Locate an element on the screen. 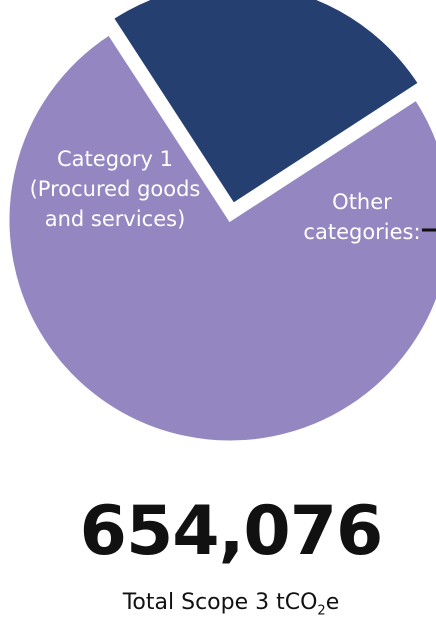 The width and height of the screenshot is (436, 634). total-caption-subscript: 2 is located at coordinates (321, 611).